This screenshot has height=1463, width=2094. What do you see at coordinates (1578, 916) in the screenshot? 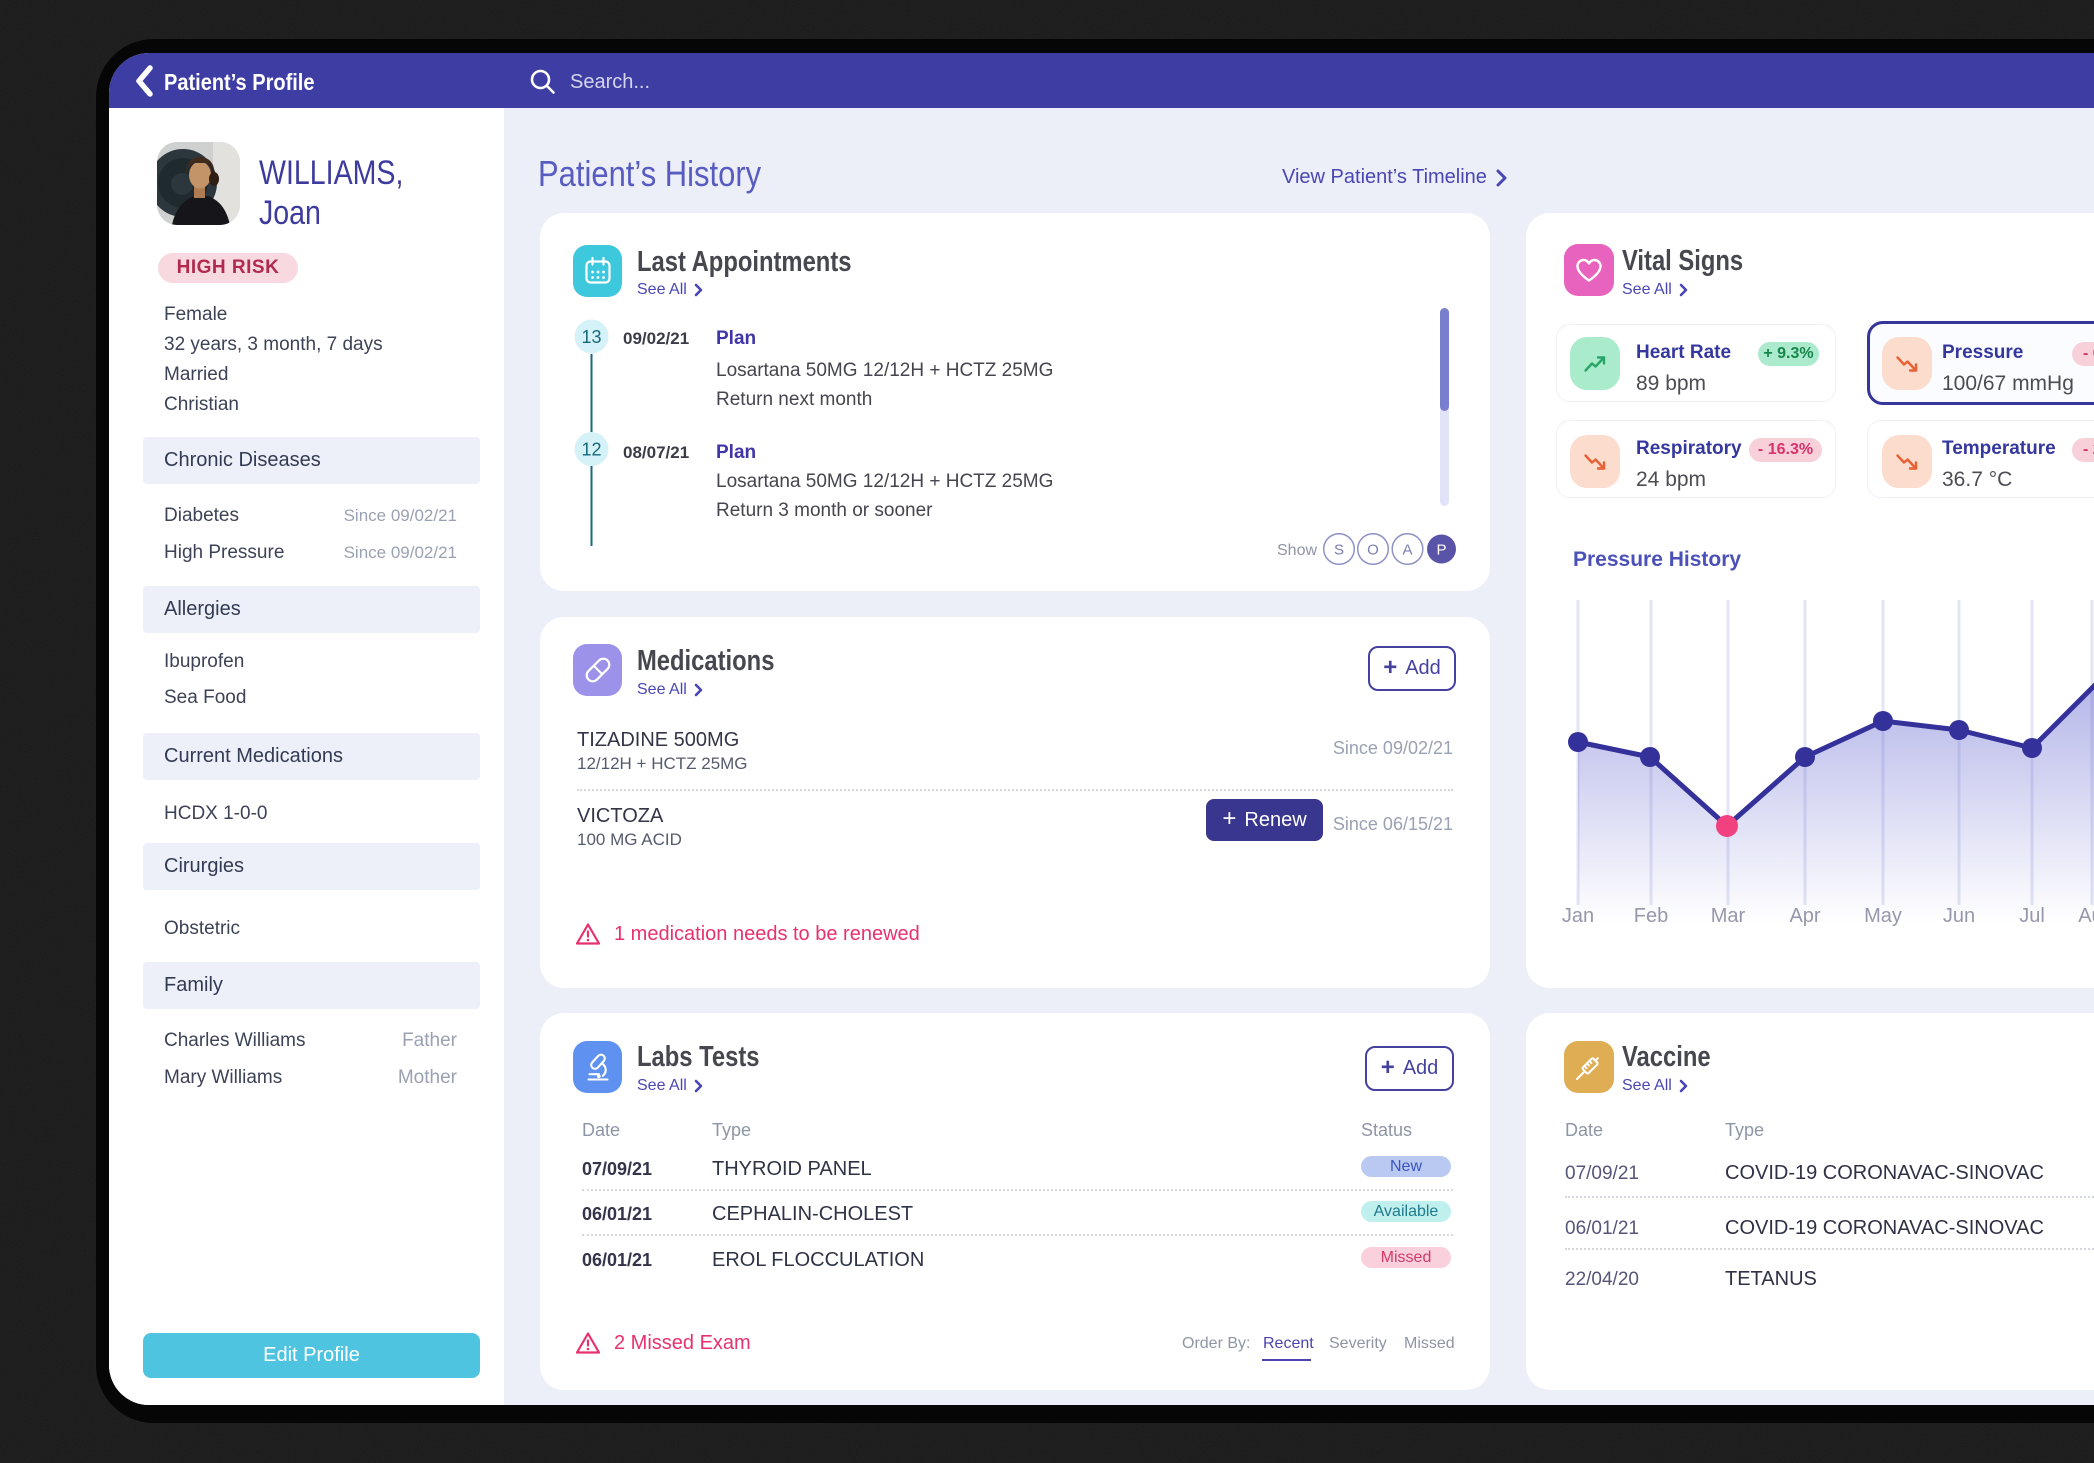
I see `svg-text: Jan` at bounding box center [1578, 916].